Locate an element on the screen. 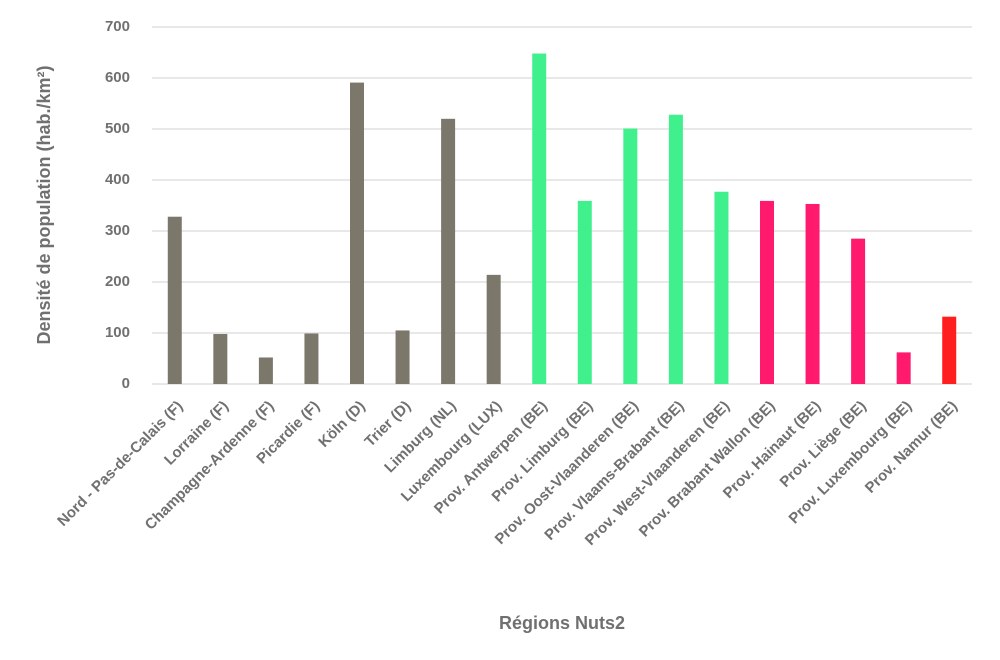 The height and width of the screenshot is (660, 1000). y-tick-label: 300 is located at coordinates (117, 230).